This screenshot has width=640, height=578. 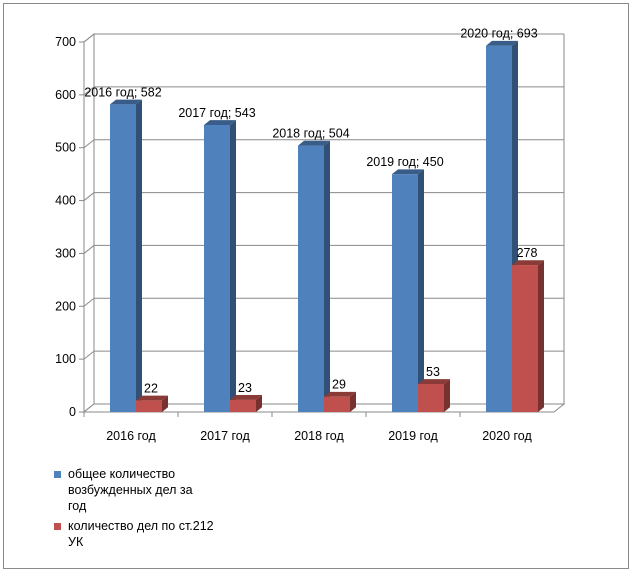 What do you see at coordinates (65, 359) in the screenshot?
I see `y-tick-label: 100` at bounding box center [65, 359].